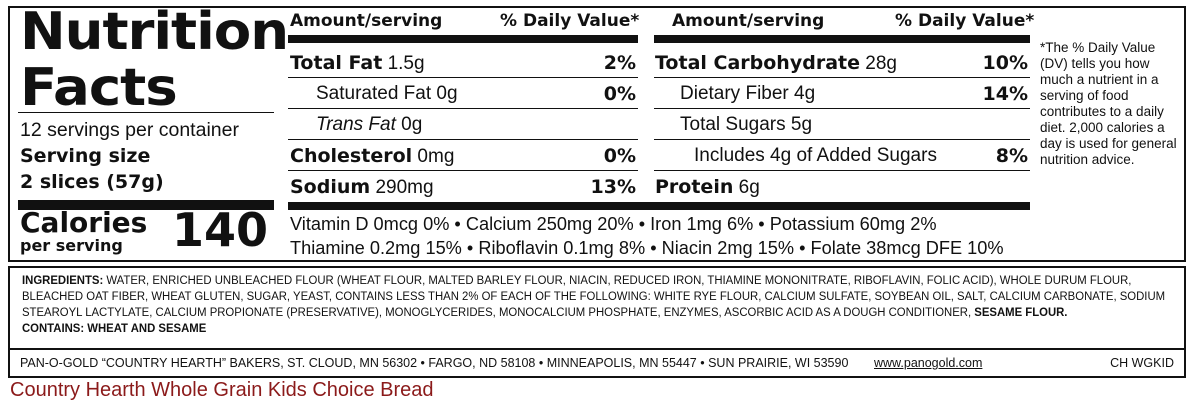  Describe the element at coordinates (1021, 312) in the screenshot. I see `ingredients-sesame: SESAME FLOUR.` at that location.